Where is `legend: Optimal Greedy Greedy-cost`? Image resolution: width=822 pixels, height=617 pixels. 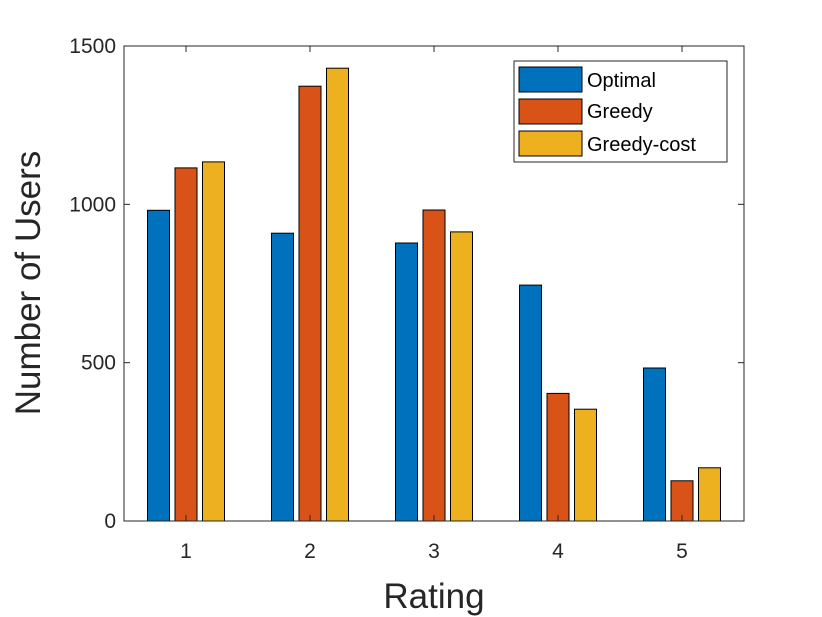
legend: Optimal Greedy Greedy-cost is located at coordinates (620, 111).